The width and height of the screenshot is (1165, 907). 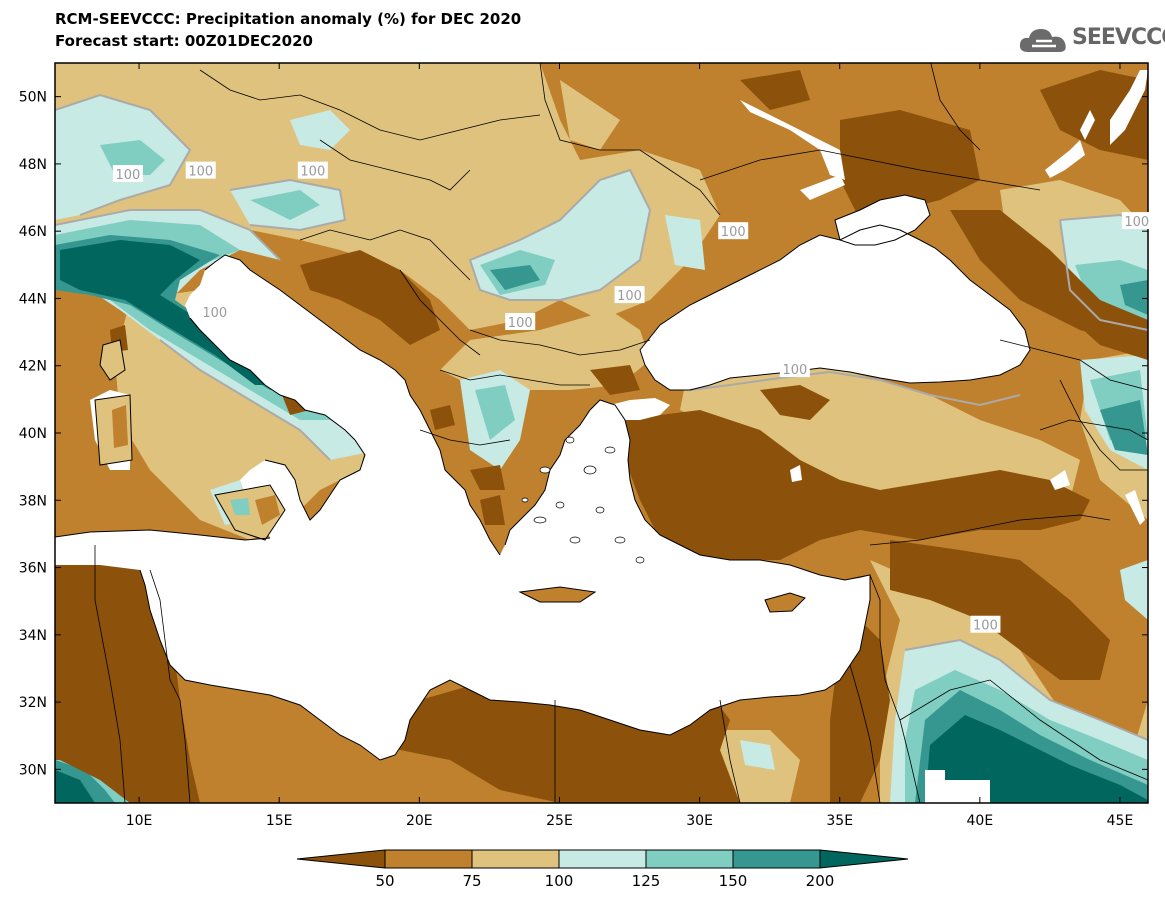 What do you see at coordinates (33, 501) in the screenshot?
I see `lat-tick-label: 38N` at bounding box center [33, 501].